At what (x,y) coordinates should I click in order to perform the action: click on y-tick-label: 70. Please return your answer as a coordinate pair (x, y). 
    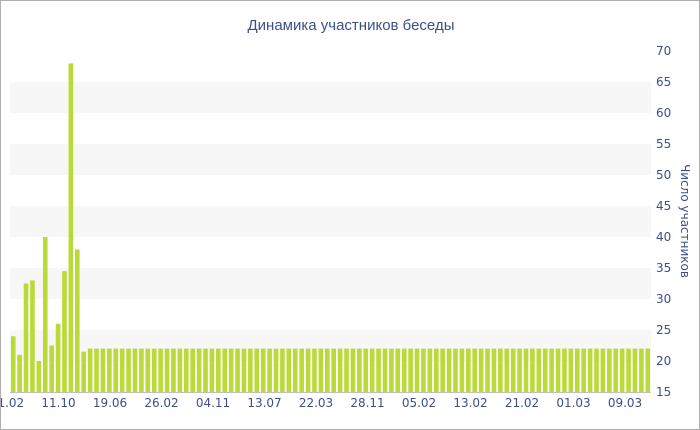
    Looking at the image, I should click on (663, 51).